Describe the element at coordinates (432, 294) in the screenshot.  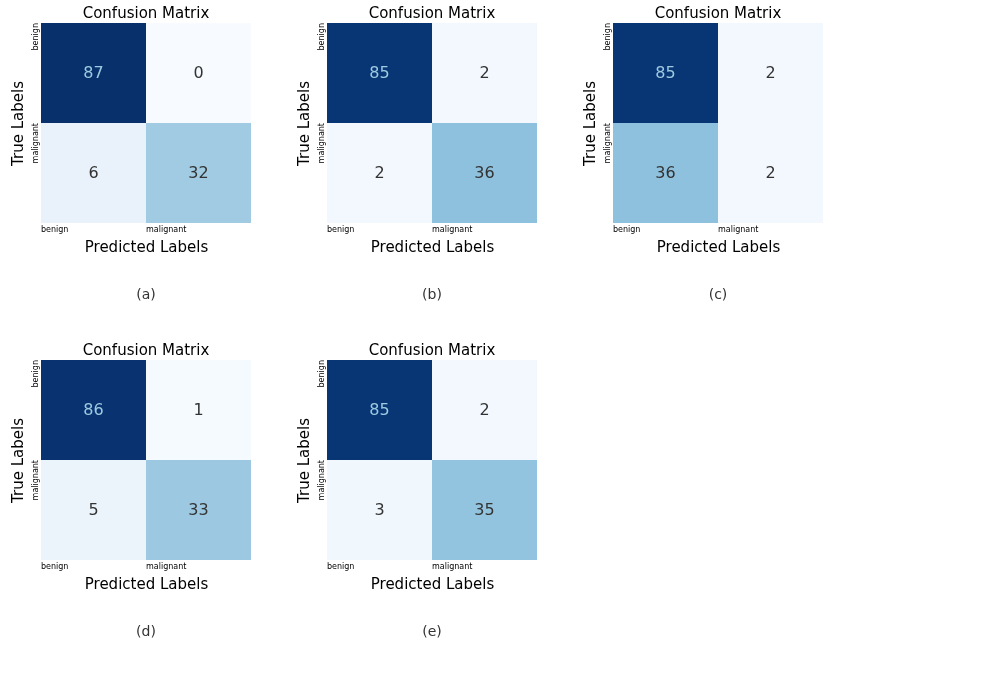
I see `text: (b)` at that location.